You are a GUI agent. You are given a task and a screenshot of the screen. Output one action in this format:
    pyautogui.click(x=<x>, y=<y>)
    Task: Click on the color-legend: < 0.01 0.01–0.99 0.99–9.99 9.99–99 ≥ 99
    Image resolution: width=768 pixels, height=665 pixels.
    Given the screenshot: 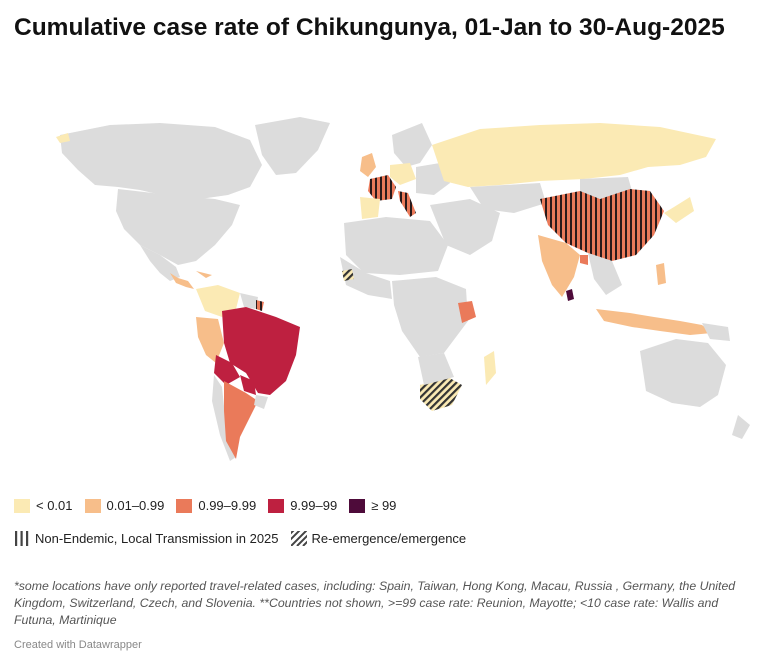 What is the action you would take?
    pyautogui.click(x=211, y=505)
    